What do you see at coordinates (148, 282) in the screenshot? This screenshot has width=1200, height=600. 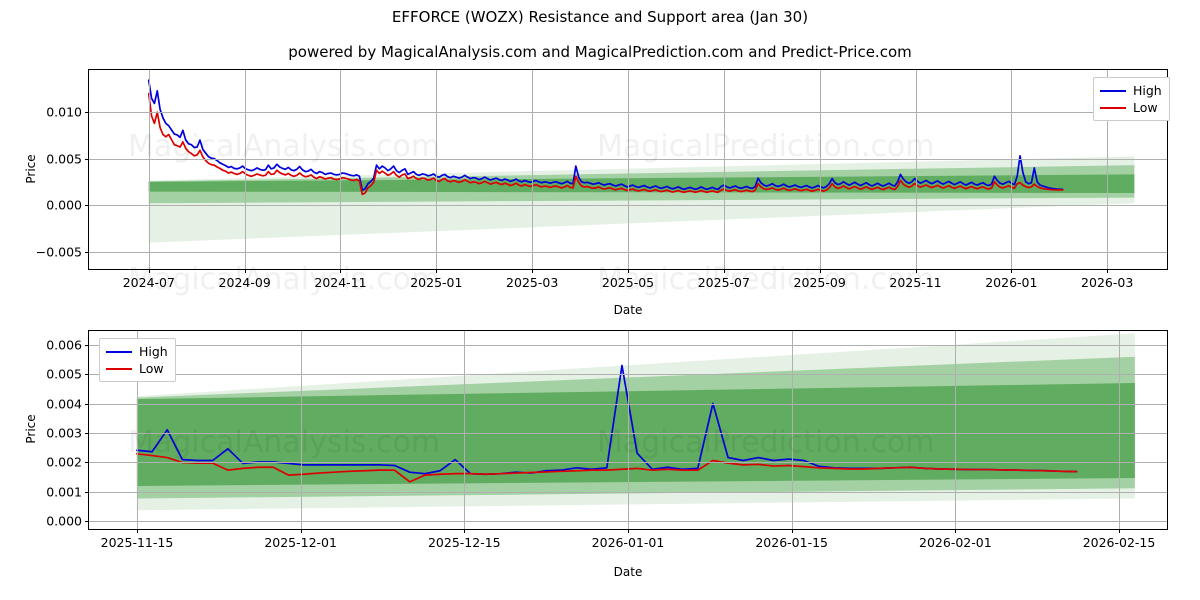 I see `x-tick-label: 2024-07` at bounding box center [148, 282].